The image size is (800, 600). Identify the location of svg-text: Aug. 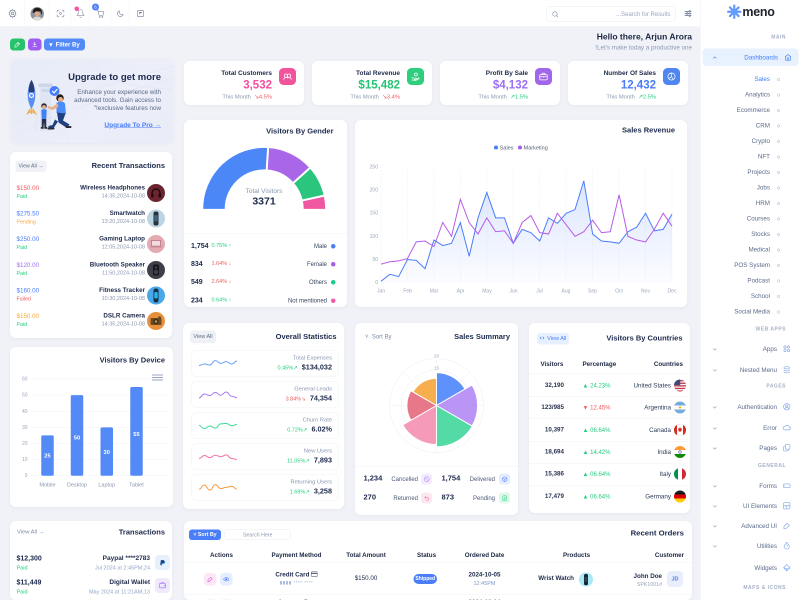
(566, 292).